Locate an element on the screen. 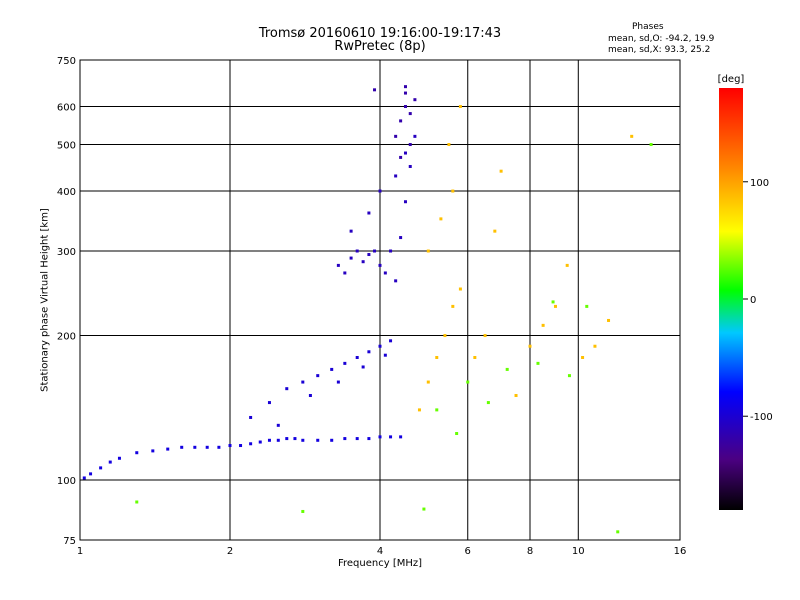 The height and width of the screenshot is (600, 800). colorbar-tick-label: -100 is located at coordinates (761, 417).